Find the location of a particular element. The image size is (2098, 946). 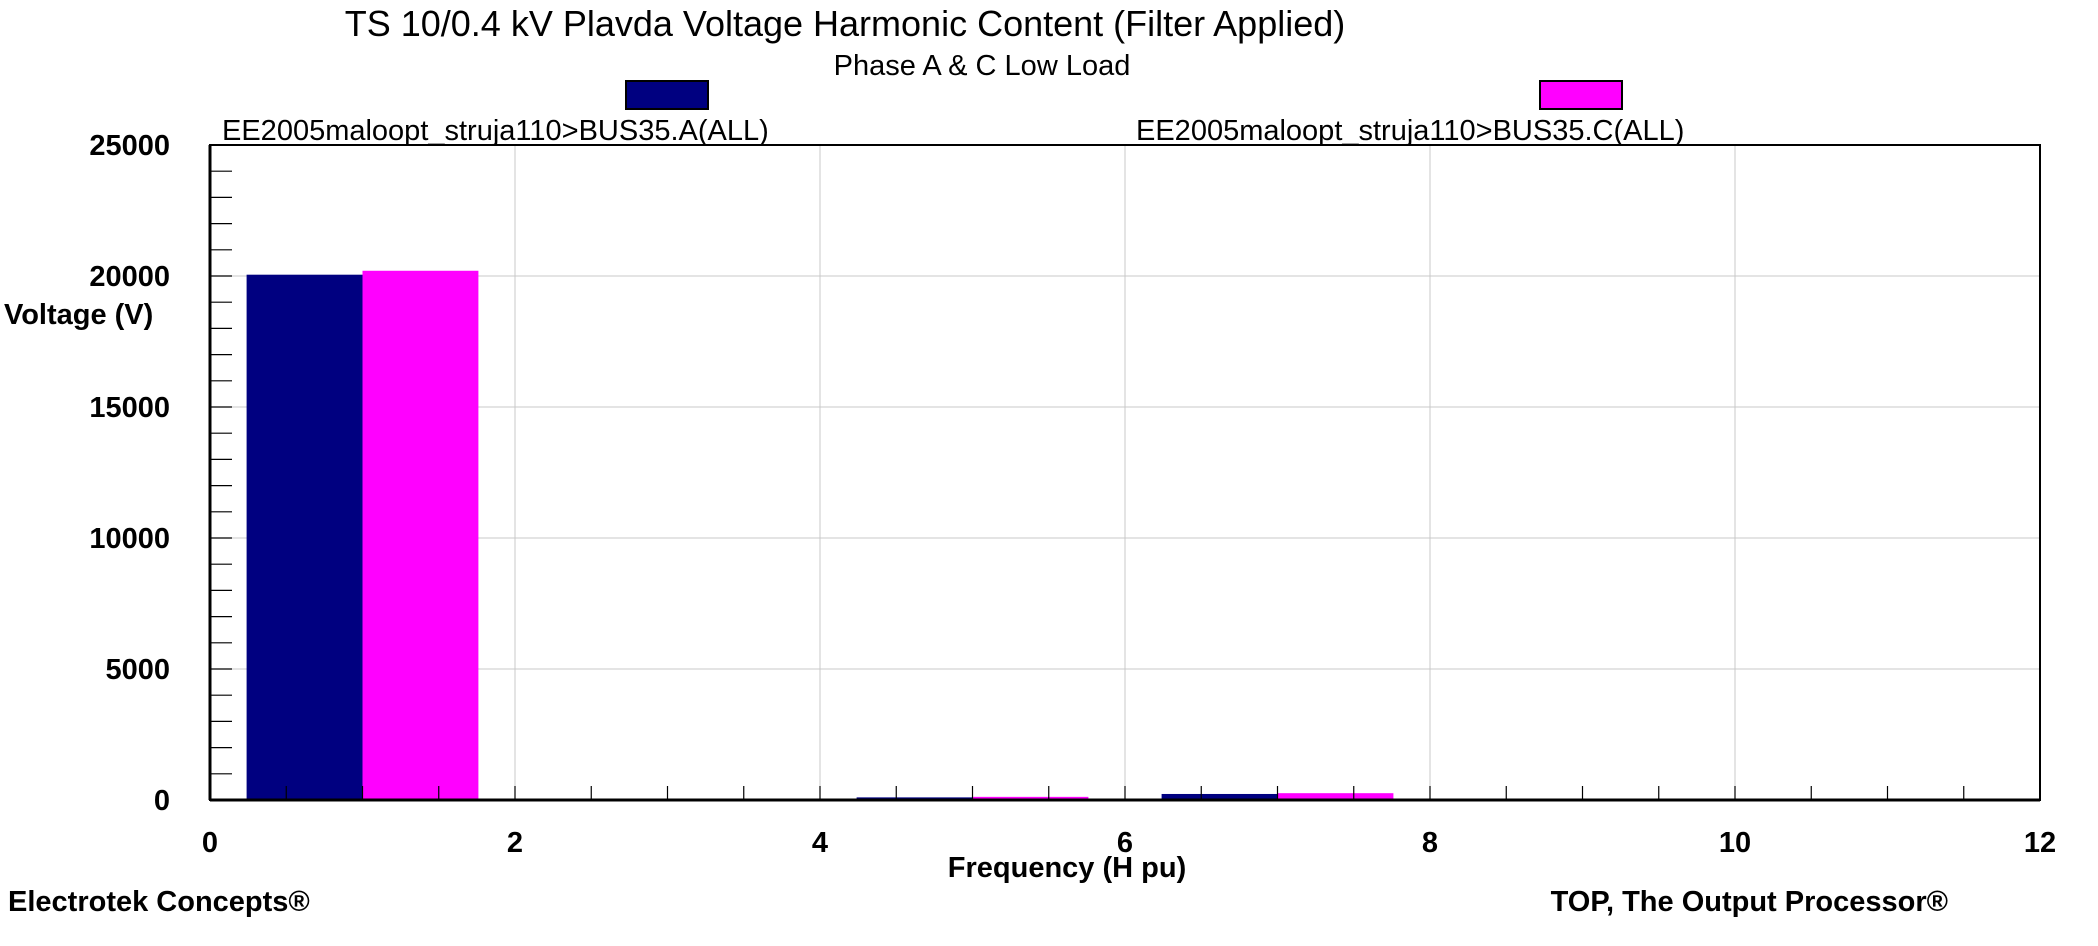

legend-swatch-phase-a is located at coordinates (667, 95).